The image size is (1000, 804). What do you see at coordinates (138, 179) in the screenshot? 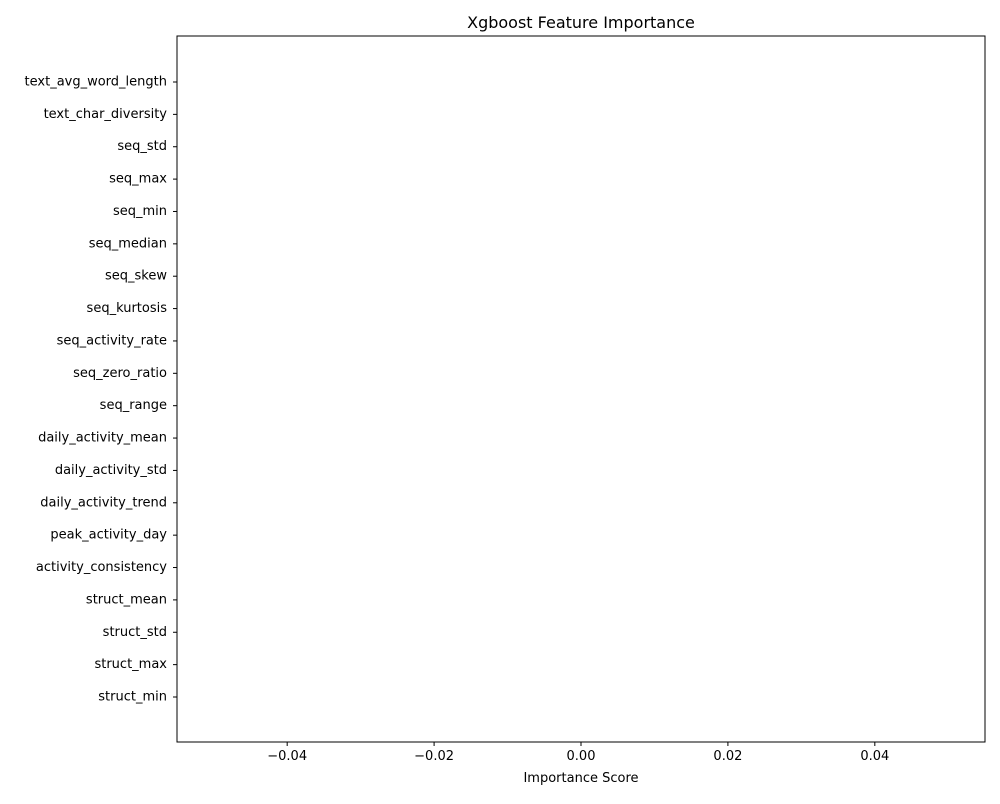
I see `y-tick-label: seq_max` at bounding box center [138, 179].